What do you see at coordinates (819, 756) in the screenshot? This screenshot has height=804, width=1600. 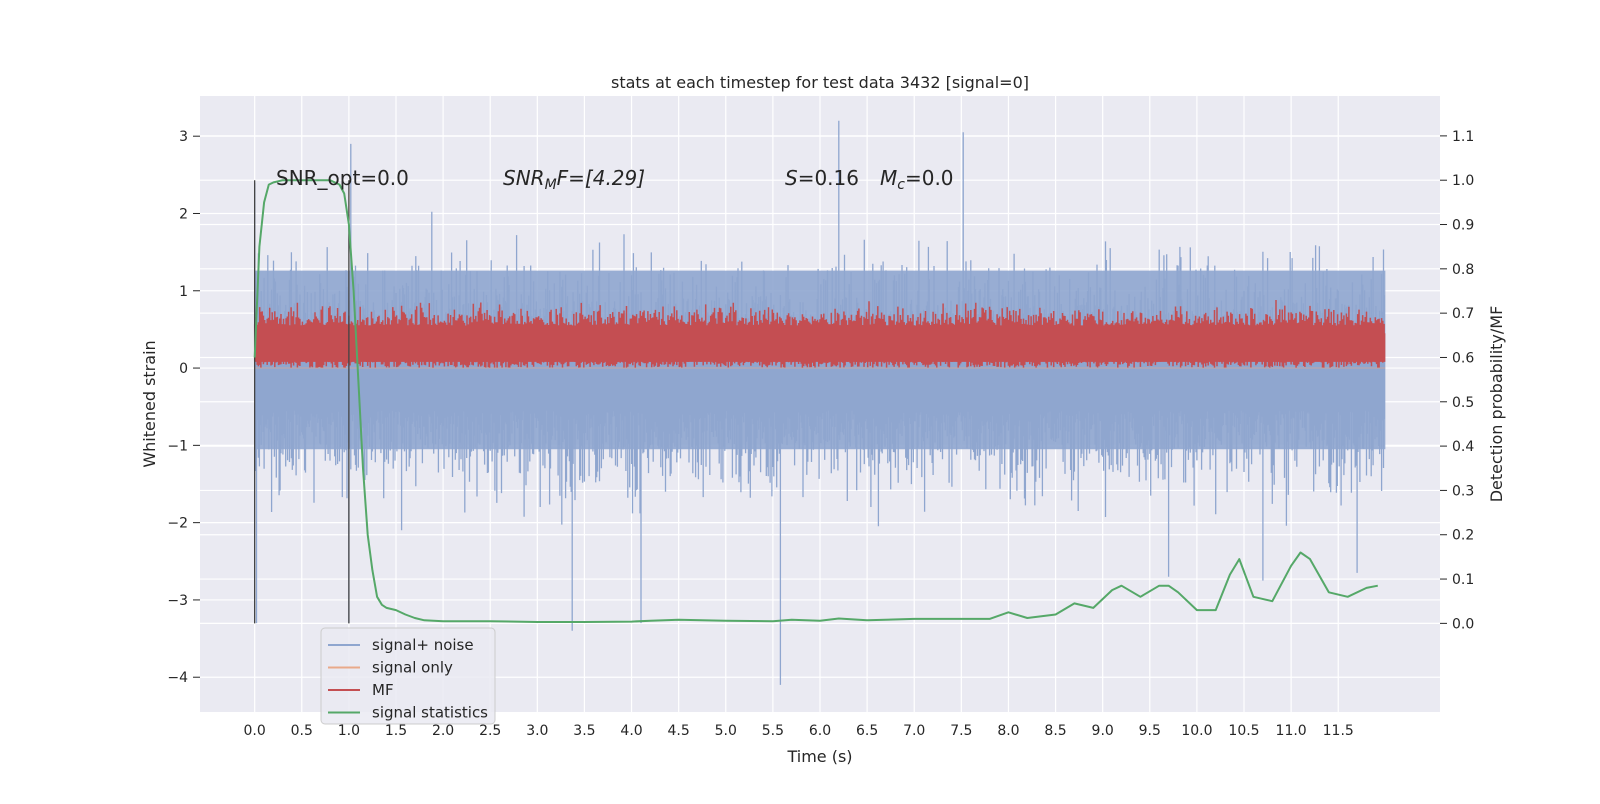 I see `x-axis-label: Time (s)` at bounding box center [819, 756].